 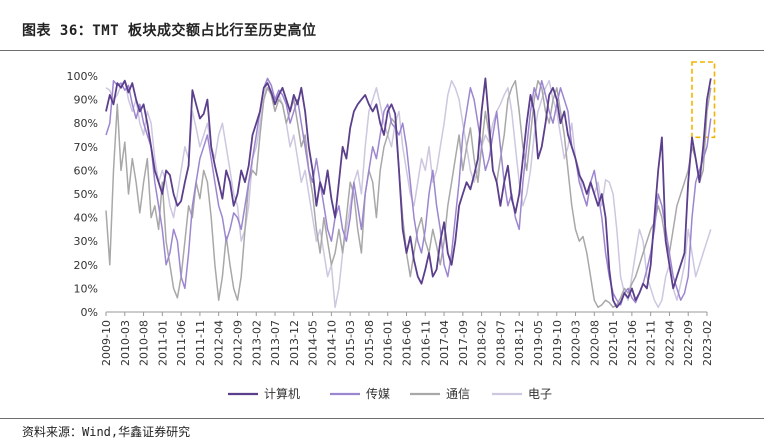 What do you see at coordinates (669, 343) in the screenshot?
I see `x-tick-label: 2022-04` at bounding box center [669, 343].